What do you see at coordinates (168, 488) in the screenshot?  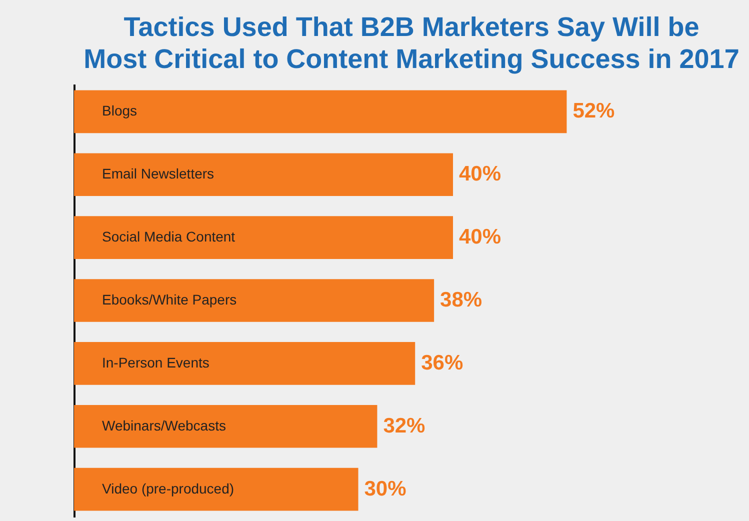 I see `y-tick-label: Video (pre-produced)` at bounding box center [168, 488].